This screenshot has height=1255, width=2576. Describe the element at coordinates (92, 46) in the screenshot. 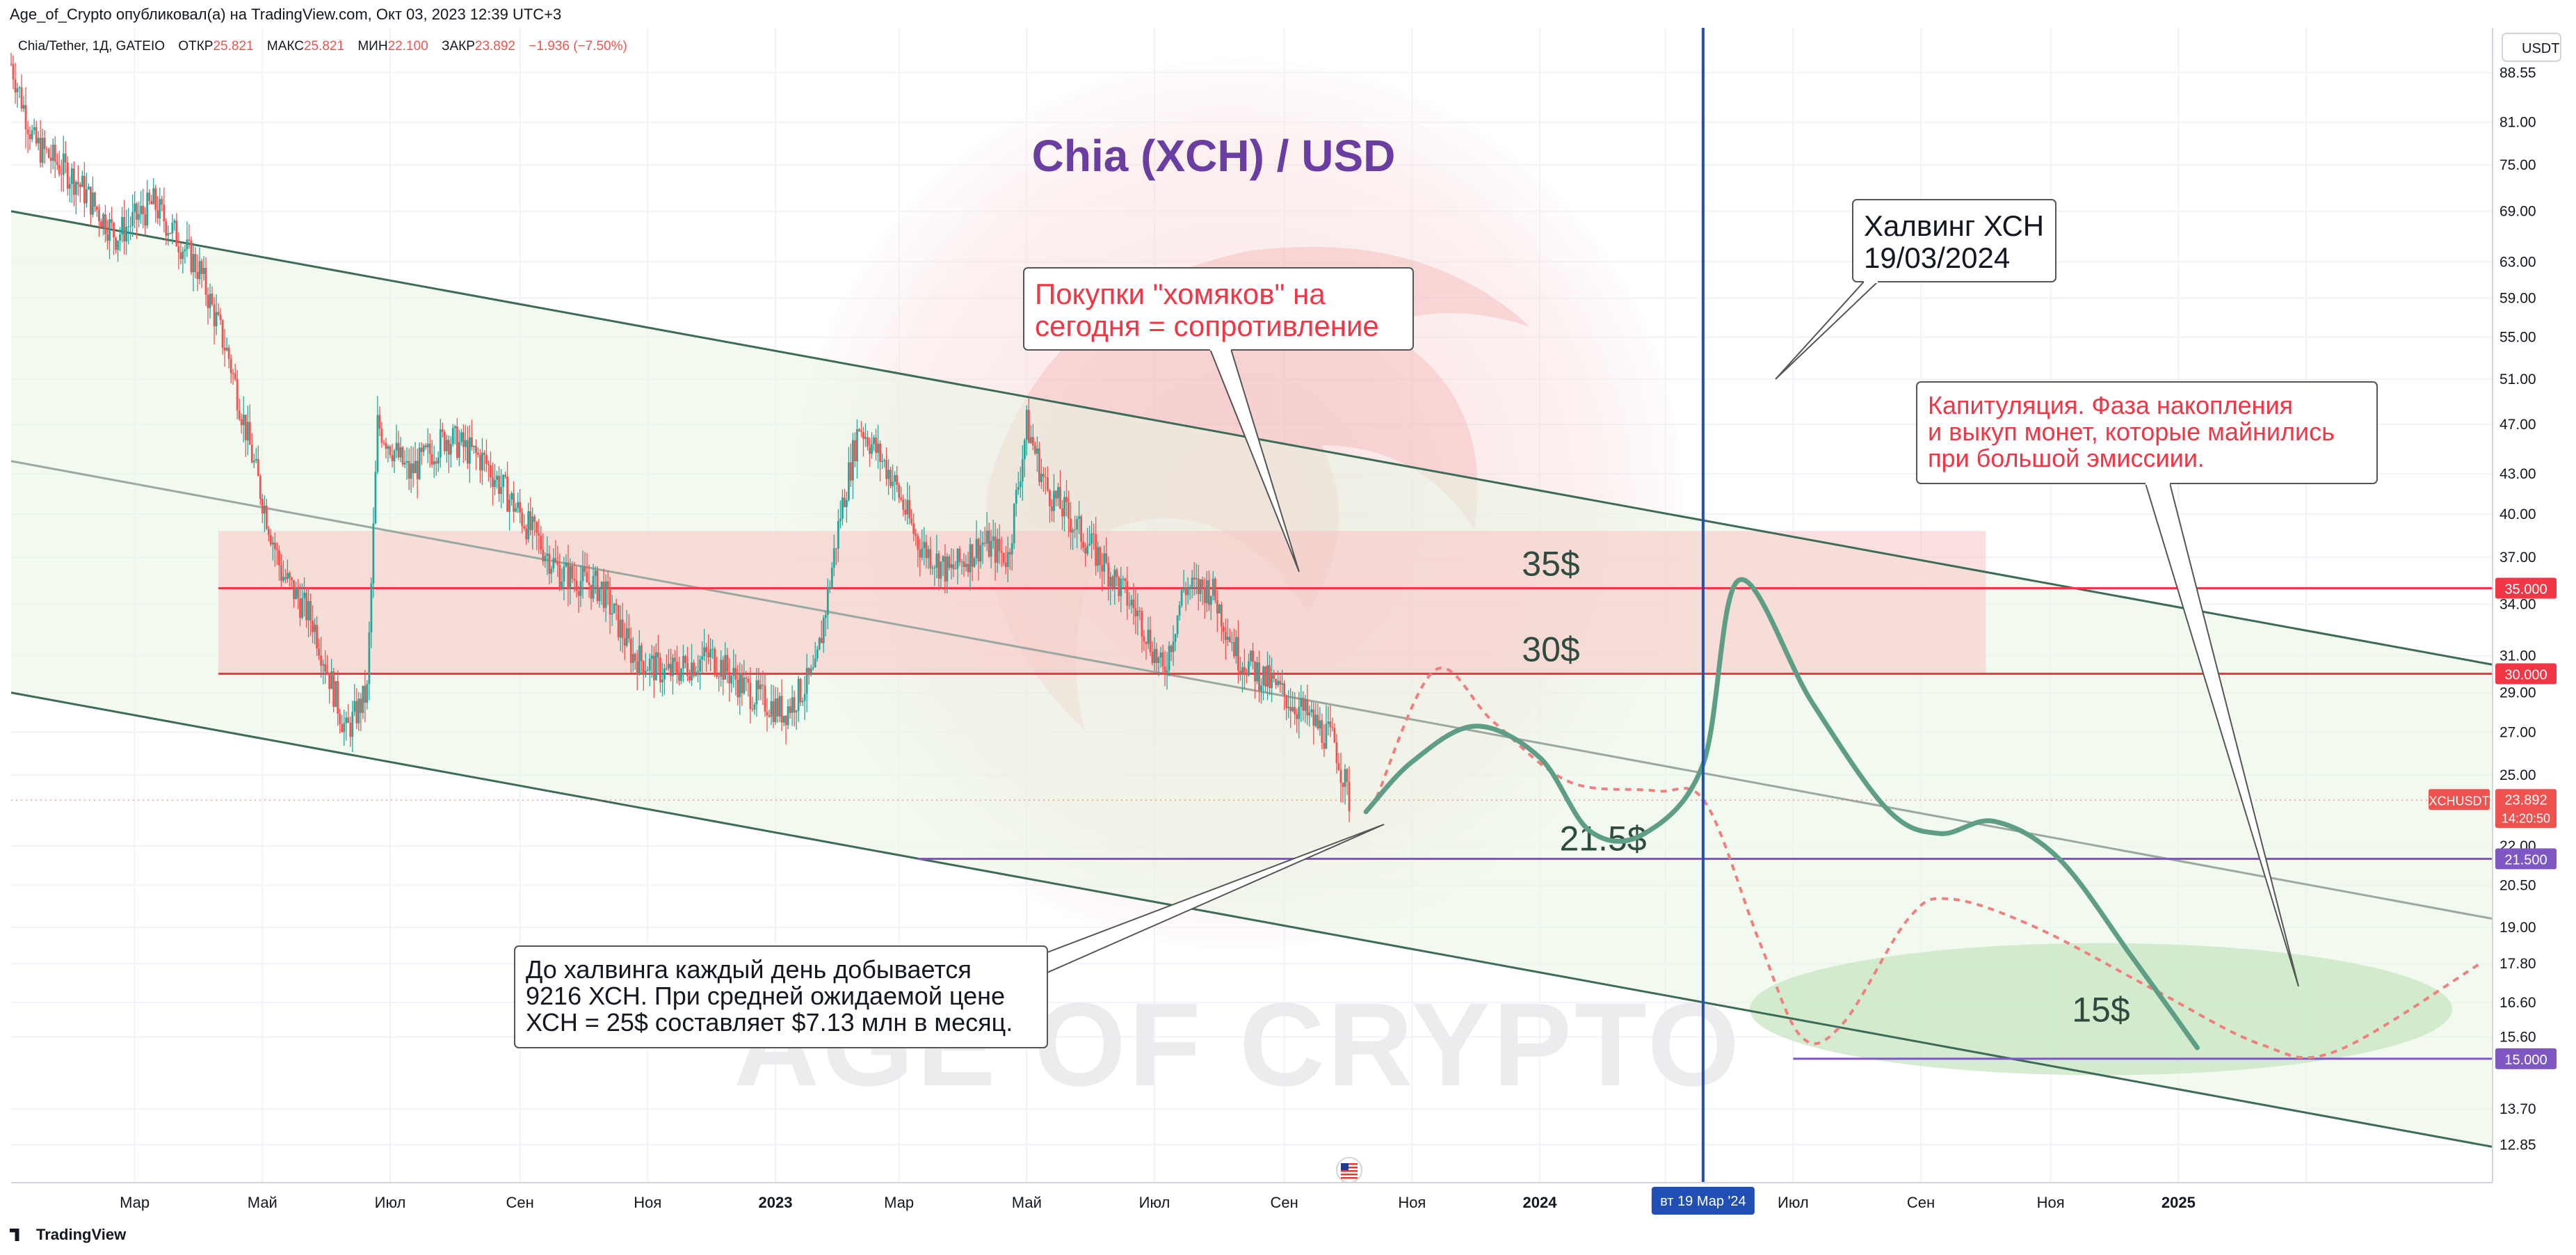

I see `symbol-name: Chia/Tether, 1Д, GATEIO` at that location.